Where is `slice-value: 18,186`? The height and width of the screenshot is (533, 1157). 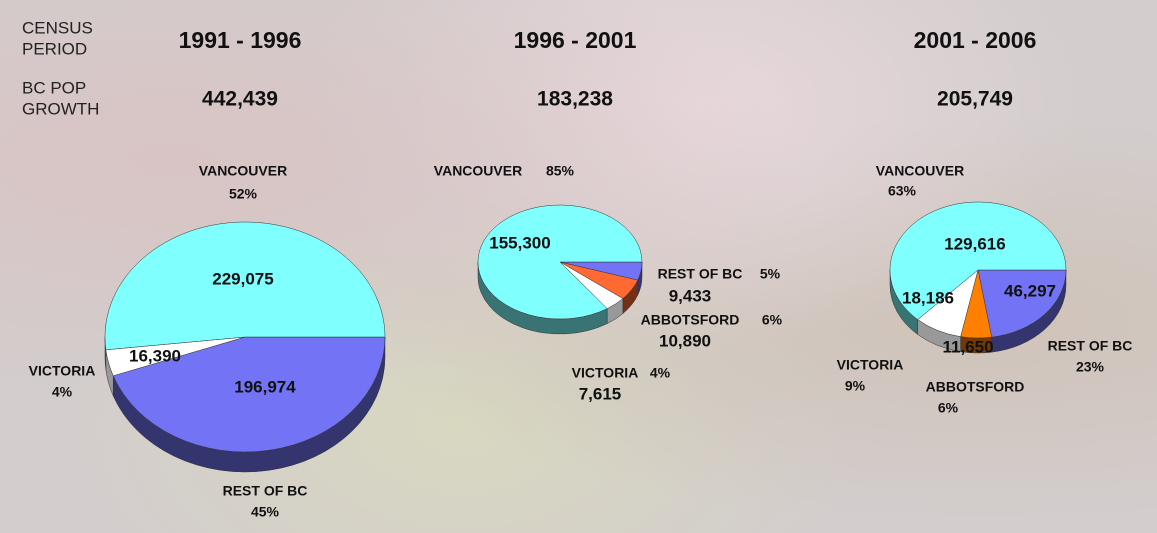 slice-value: 18,186 is located at coordinates (928, 297).